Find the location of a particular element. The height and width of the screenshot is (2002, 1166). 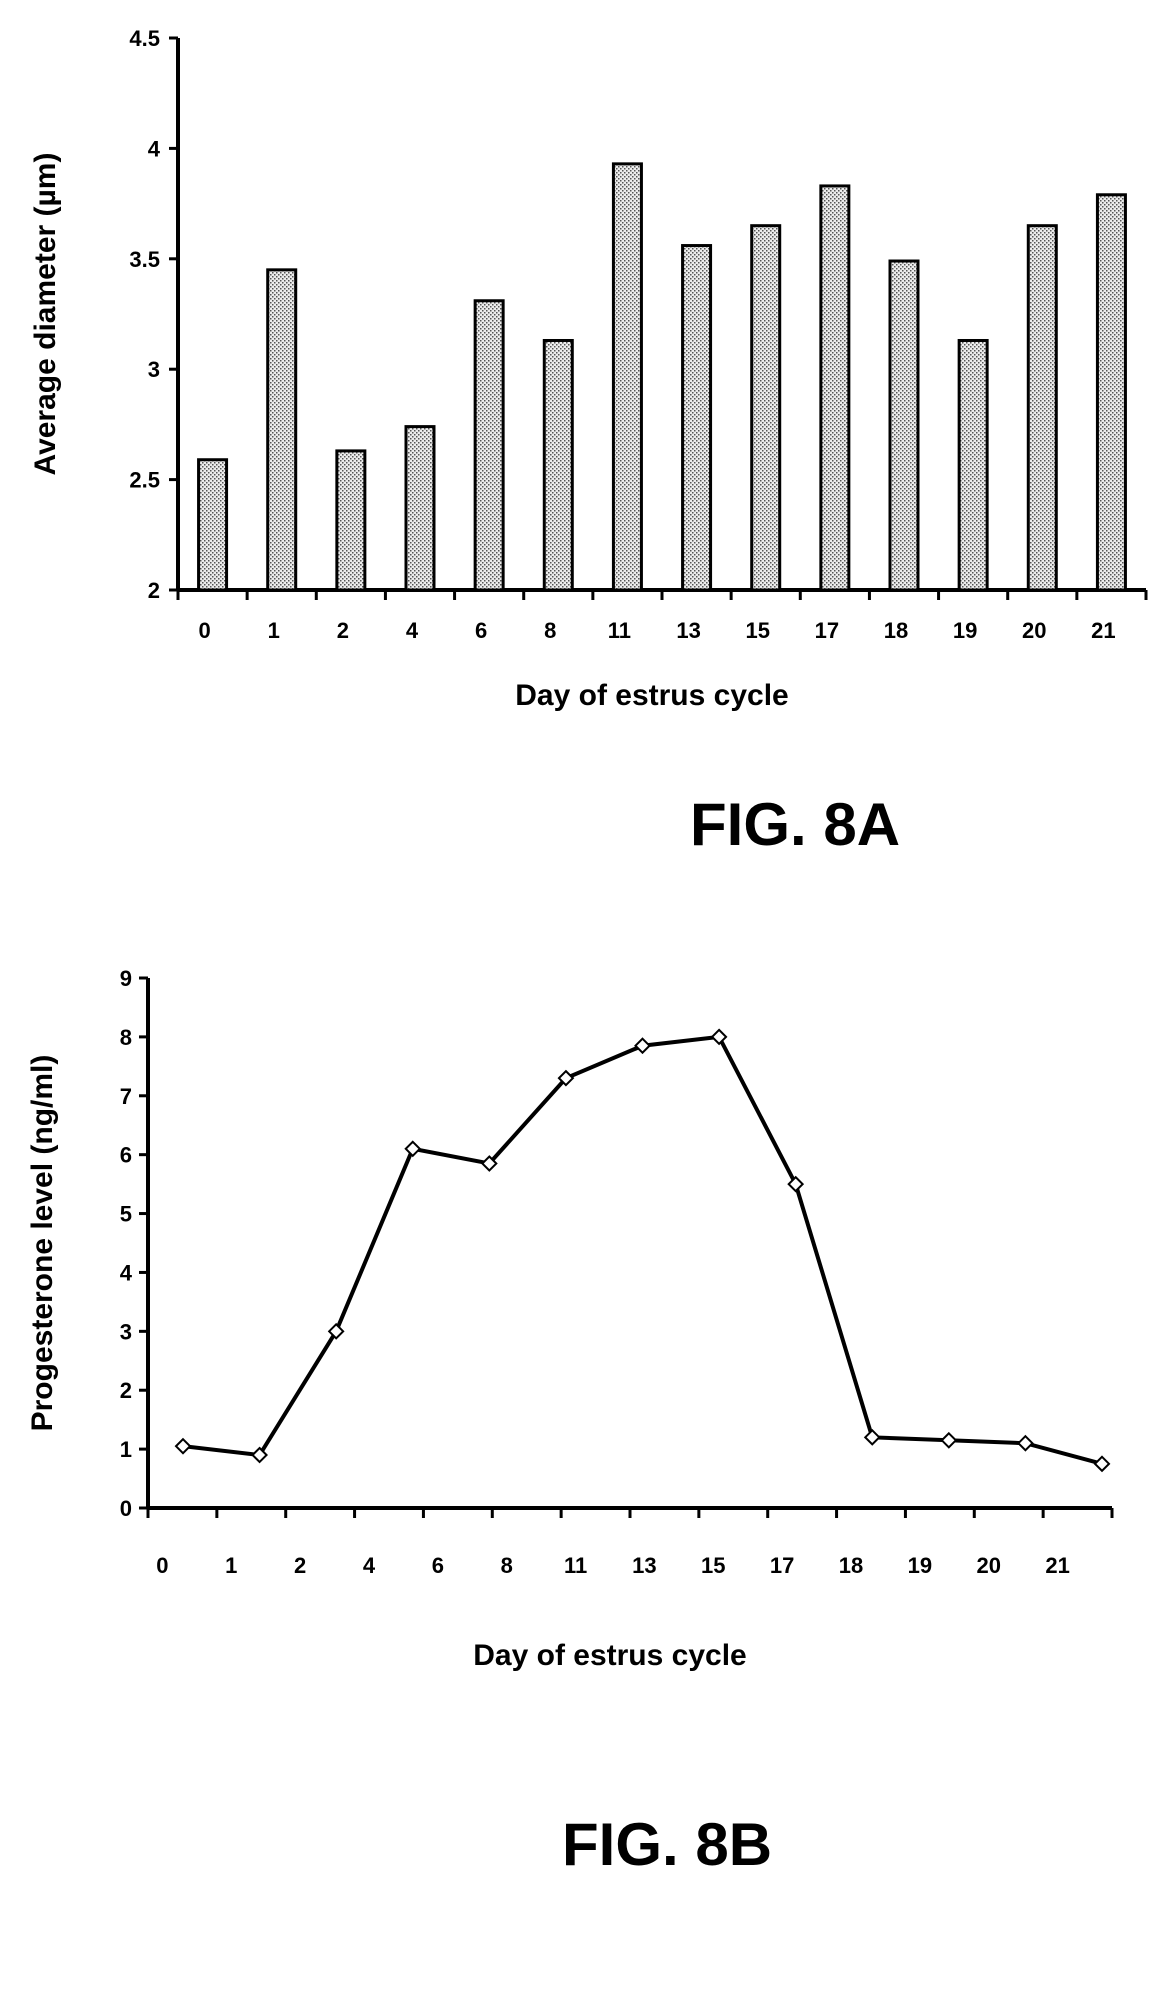

y-tick-label: 6 is located at coordinates (126, 1155).